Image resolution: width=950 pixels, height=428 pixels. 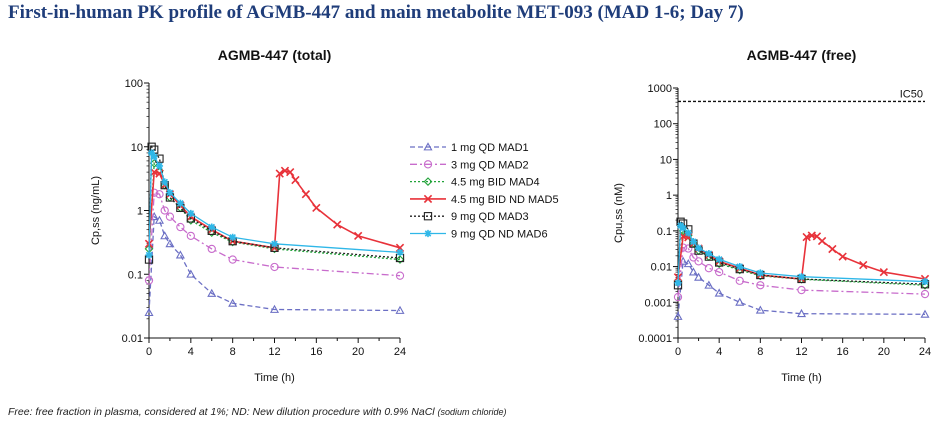 I want to click on y-tick-label: 0.0001, so click(x=655, y=339).